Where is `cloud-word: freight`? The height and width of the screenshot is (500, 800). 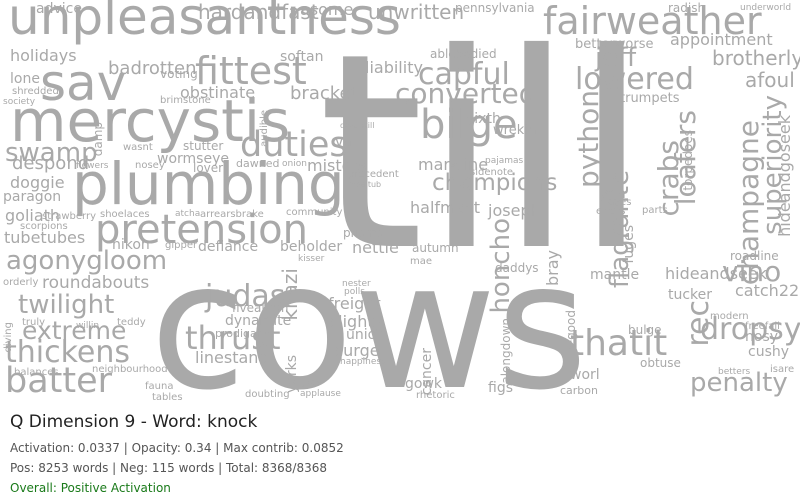 cloud-word: freight is located at coordinates (354, 303).